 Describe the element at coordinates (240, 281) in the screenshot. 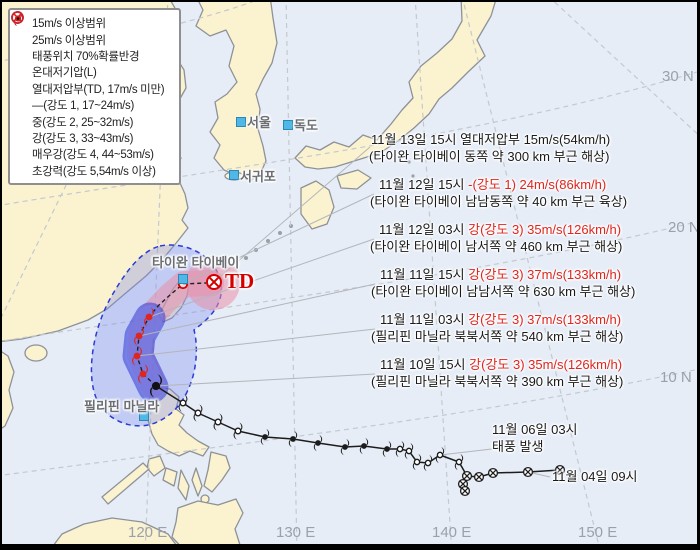

I see `td-text: TD` at that location.